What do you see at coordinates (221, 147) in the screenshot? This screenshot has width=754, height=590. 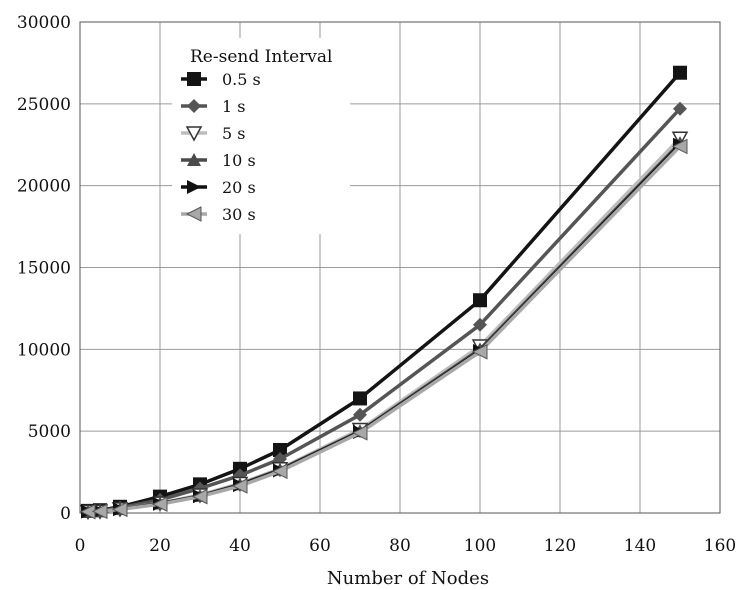 I see `legend-items: 0.5 s 1 s 5 s 10 s 20 s 30 s` at bounding box center [221, 147].